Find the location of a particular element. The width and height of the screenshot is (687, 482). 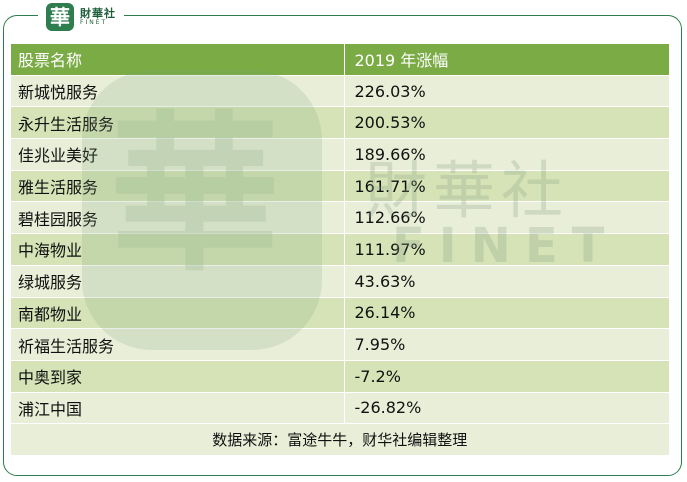

table-row: 佳兆业美好 189.66% is located at coordinates (340, 154).